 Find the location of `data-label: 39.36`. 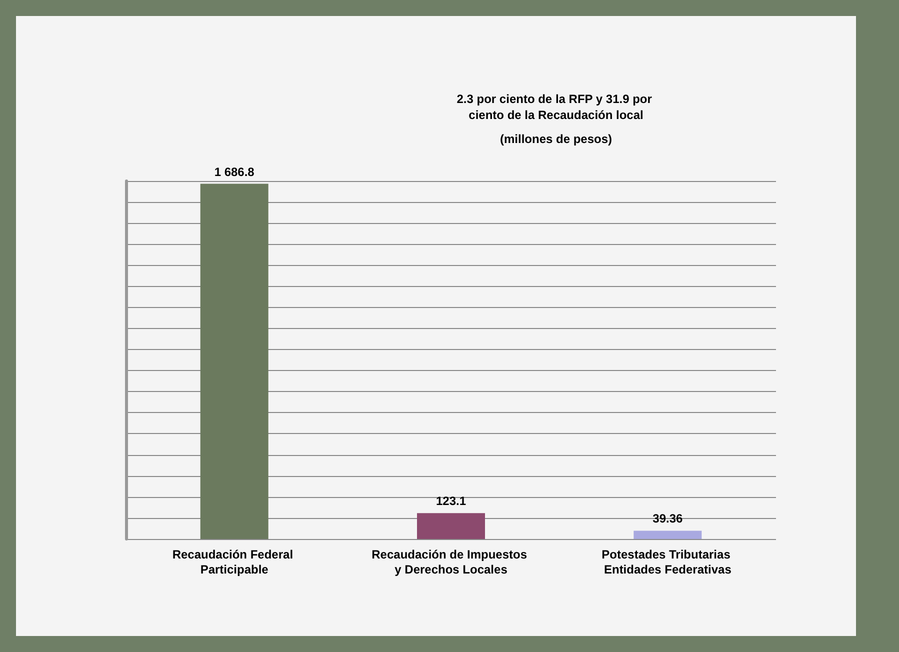

data-label: 39.36 is located at coordinates (668, 519).